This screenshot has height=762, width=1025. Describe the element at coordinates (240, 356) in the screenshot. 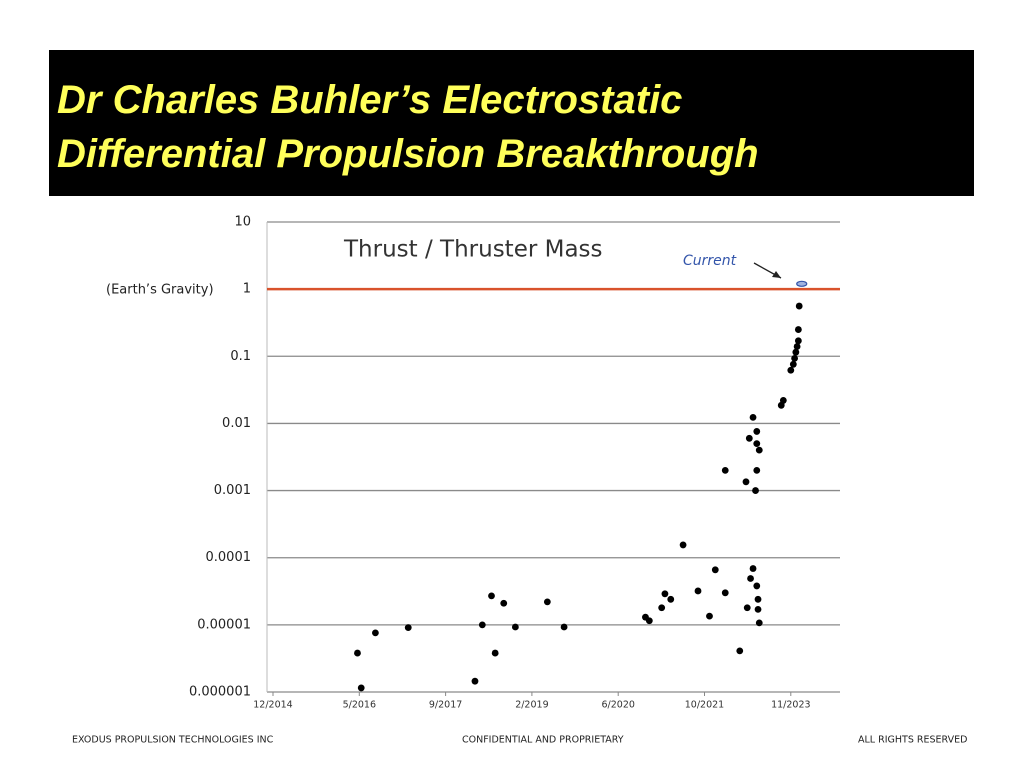

I see `y-tick-label: 0.1` at that location.